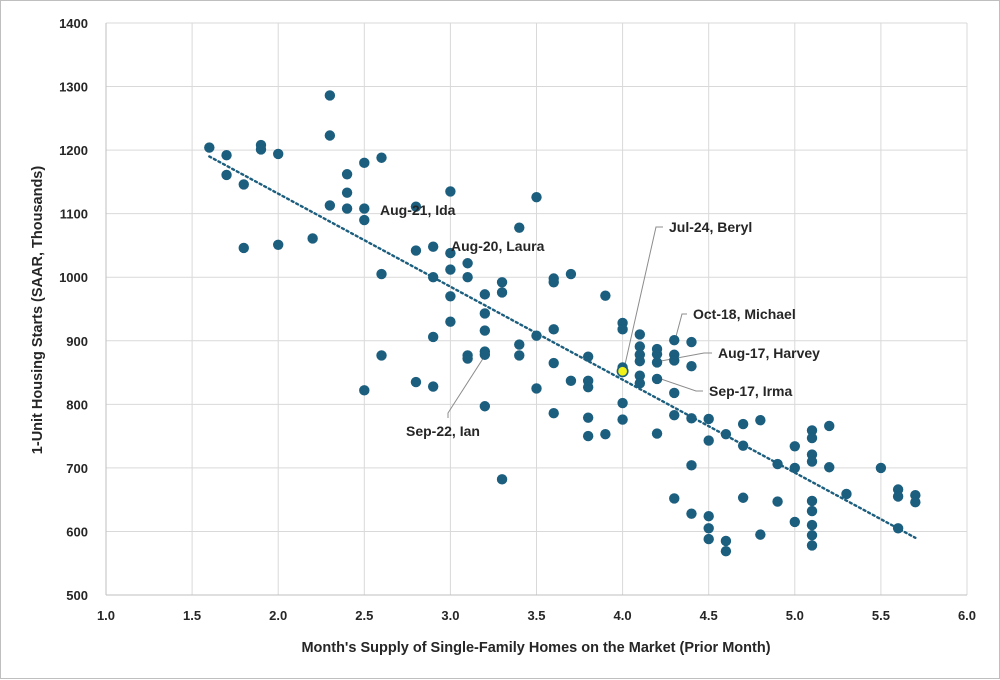 This screenshot has height=680, width=1000. I want to click on y-tick-label: 1200, so click(73, 150).